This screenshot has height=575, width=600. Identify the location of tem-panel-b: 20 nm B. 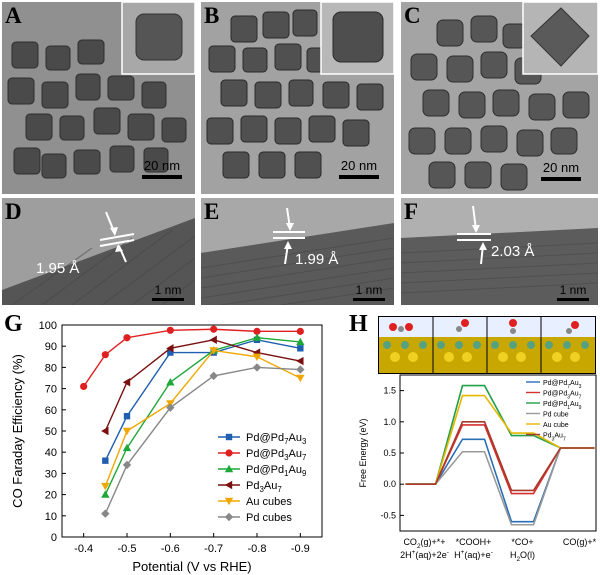
(297, 98).